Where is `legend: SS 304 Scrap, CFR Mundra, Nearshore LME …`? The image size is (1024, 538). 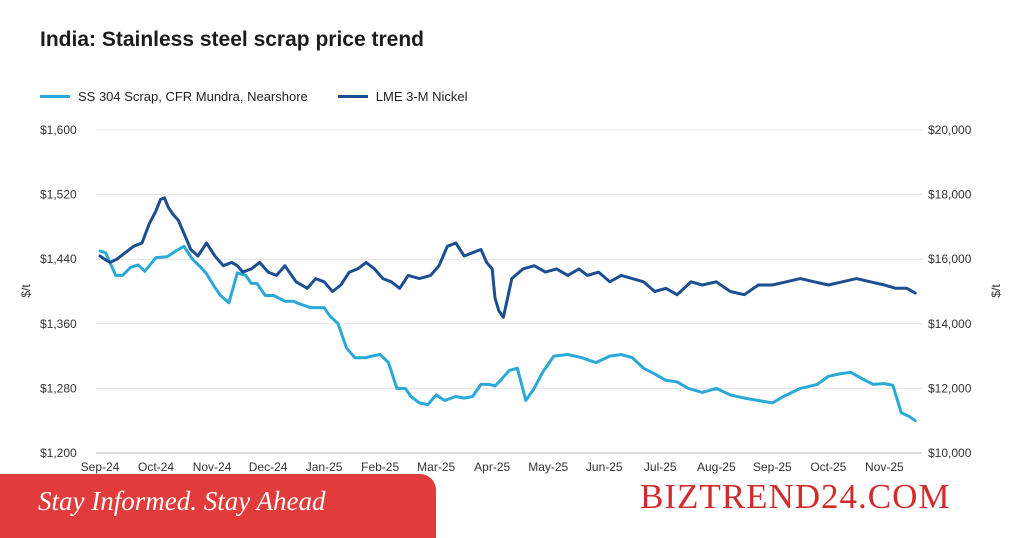
legend: SS 304 Scrap, CFR Mundra, Nearshore LME … is located at coordinates (269, 96).